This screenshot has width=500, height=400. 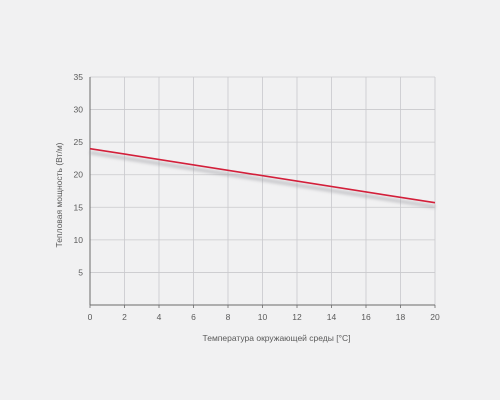 What do you see at coordinates (79, 240) in the screenshot?
I see `y-tick-label: 10` at bounding box center [79, 240].